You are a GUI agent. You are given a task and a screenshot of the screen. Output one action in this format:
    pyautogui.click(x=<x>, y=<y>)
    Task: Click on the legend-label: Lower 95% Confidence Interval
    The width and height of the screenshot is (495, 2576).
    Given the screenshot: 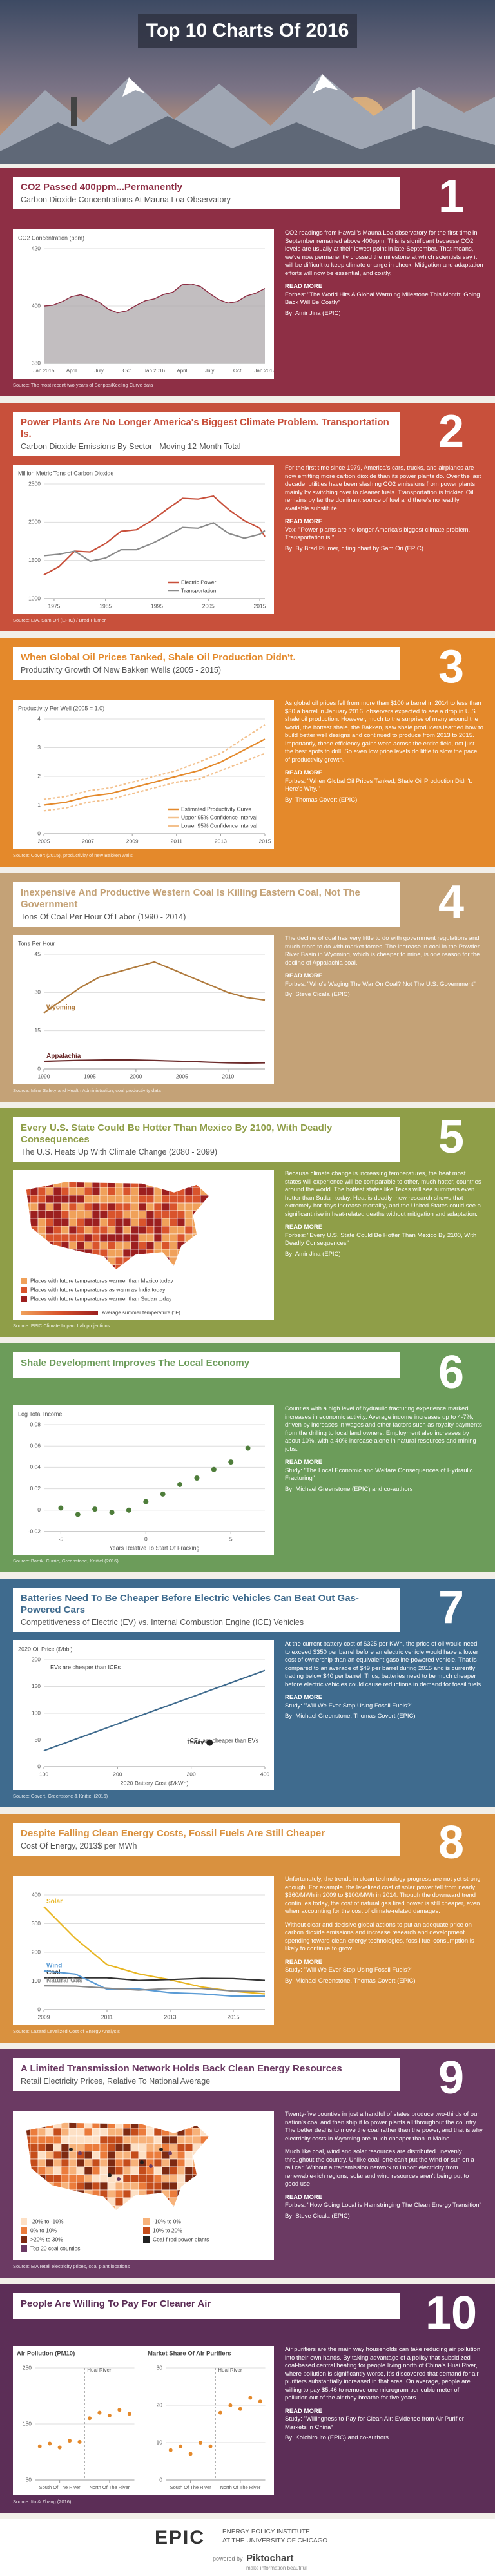 What is the action you would take?
    pyautogui.click(x=219, y=825)
    